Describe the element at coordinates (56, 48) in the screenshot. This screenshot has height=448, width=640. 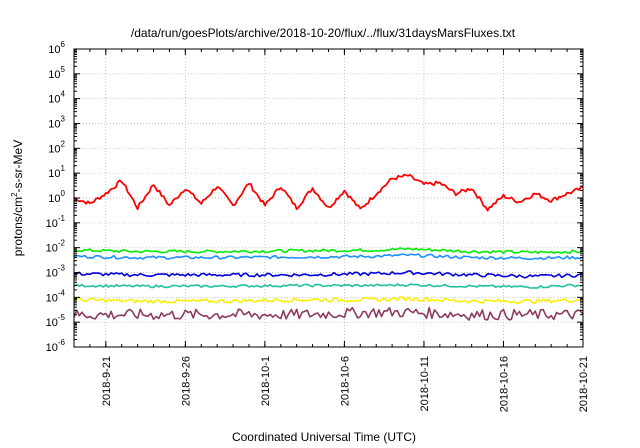
I see `y-tick-label: 10⁶` at that location.